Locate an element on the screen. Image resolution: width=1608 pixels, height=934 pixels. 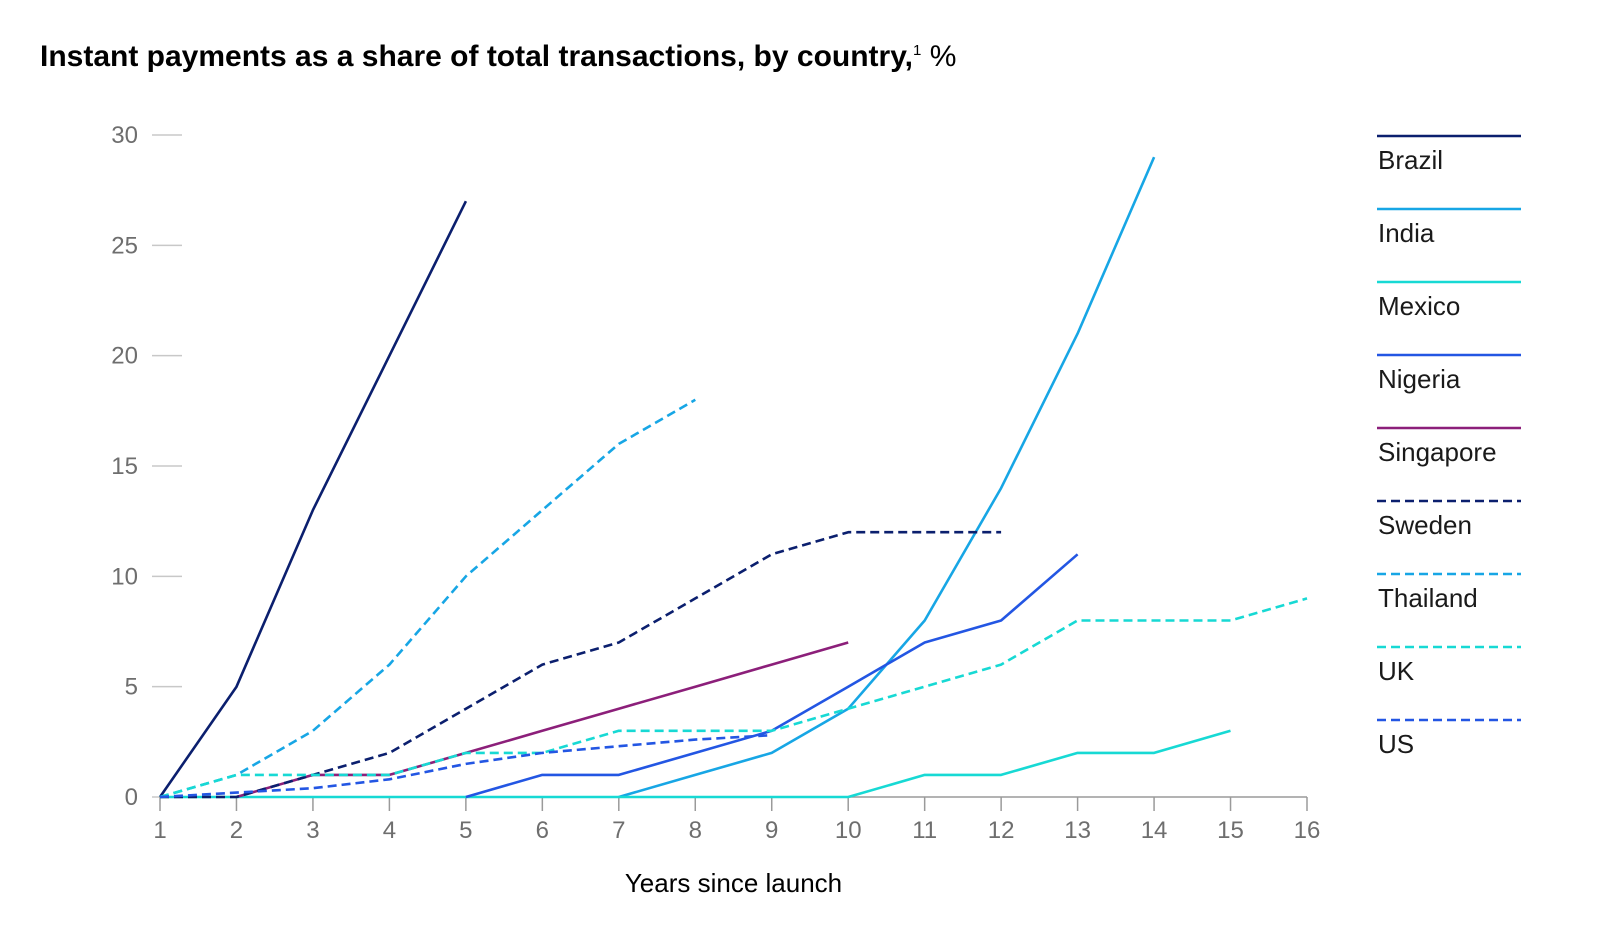
series-line-brazil is located at coordinates (313, 499).